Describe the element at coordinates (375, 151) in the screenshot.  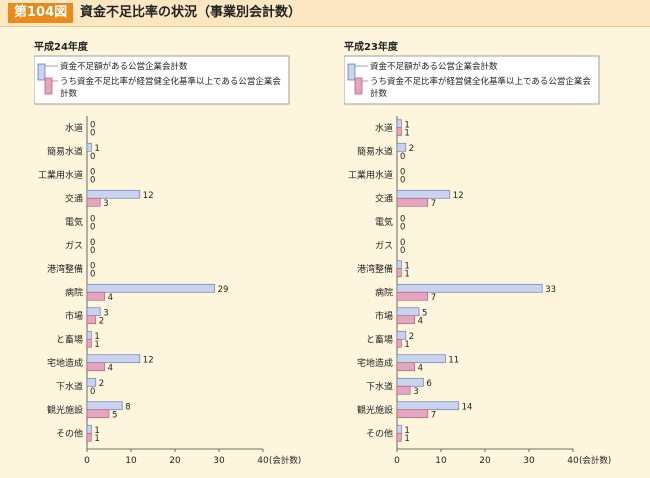
I see `category-label: 簡易水道` at that location.